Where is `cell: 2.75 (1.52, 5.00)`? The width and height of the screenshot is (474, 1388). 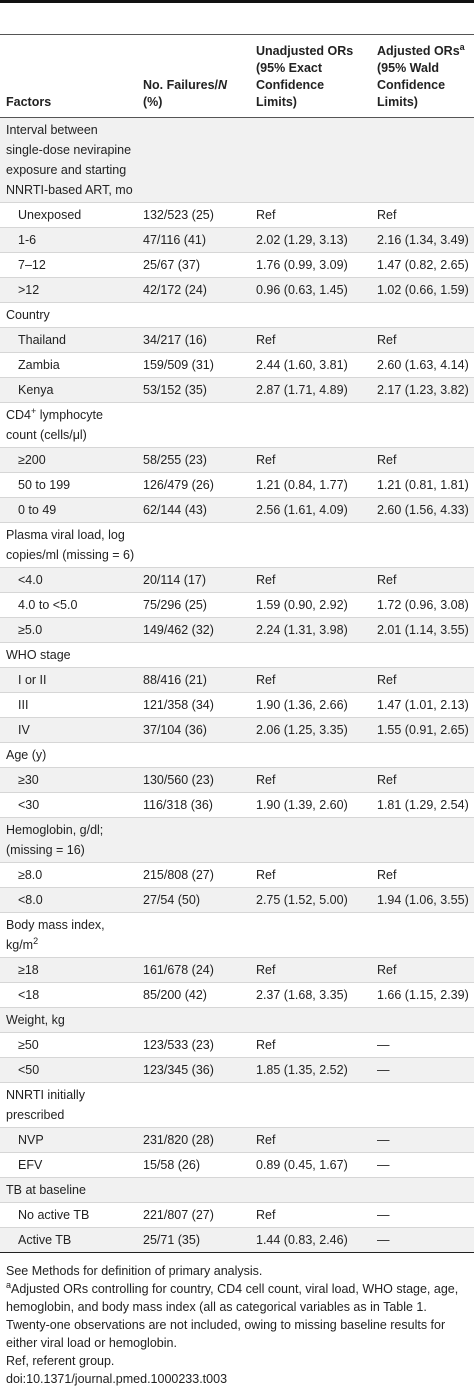 cell: 2.75 (1.52, 5.00) is located at coordinates (310, 900).